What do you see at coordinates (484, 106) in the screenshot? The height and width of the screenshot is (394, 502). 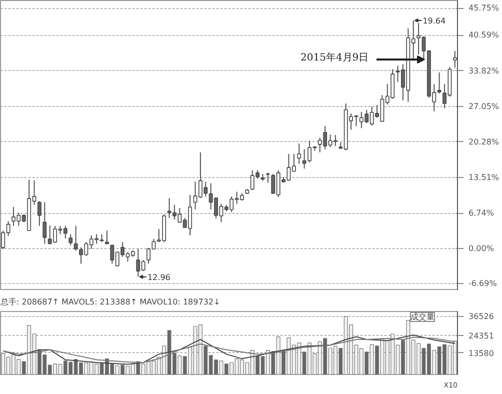 I see `y-tick-label: 27.05%` at bounding box center [484, 106].